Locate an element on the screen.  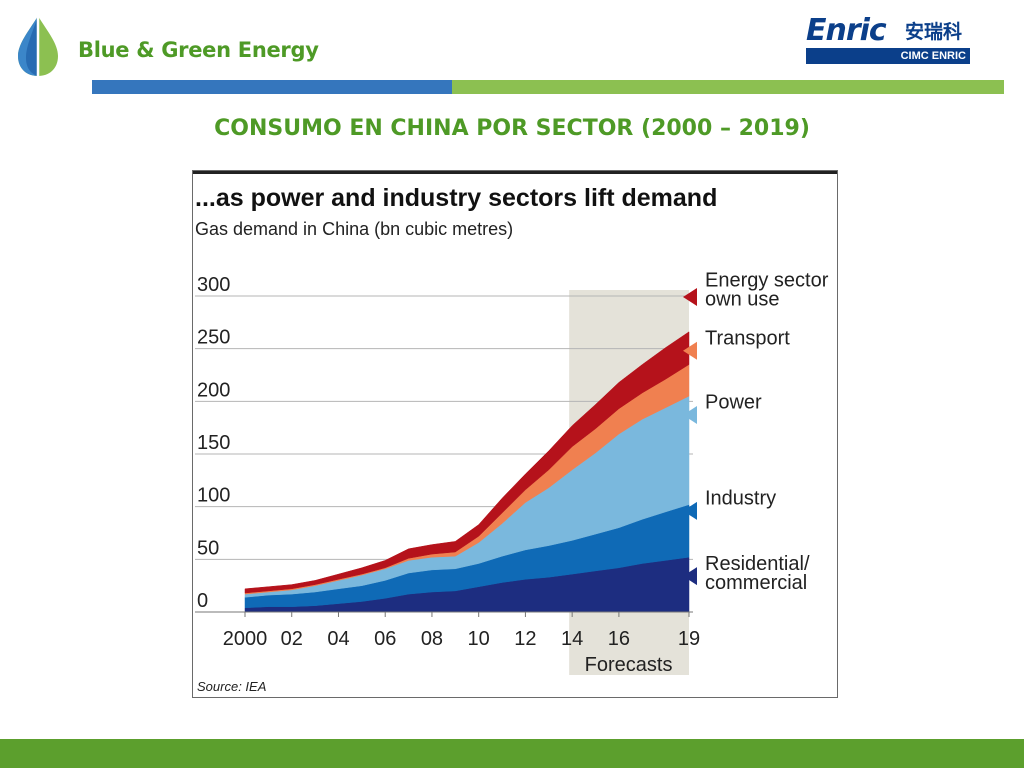
x-tick-label: 16 is located at coordinates (619, 639).